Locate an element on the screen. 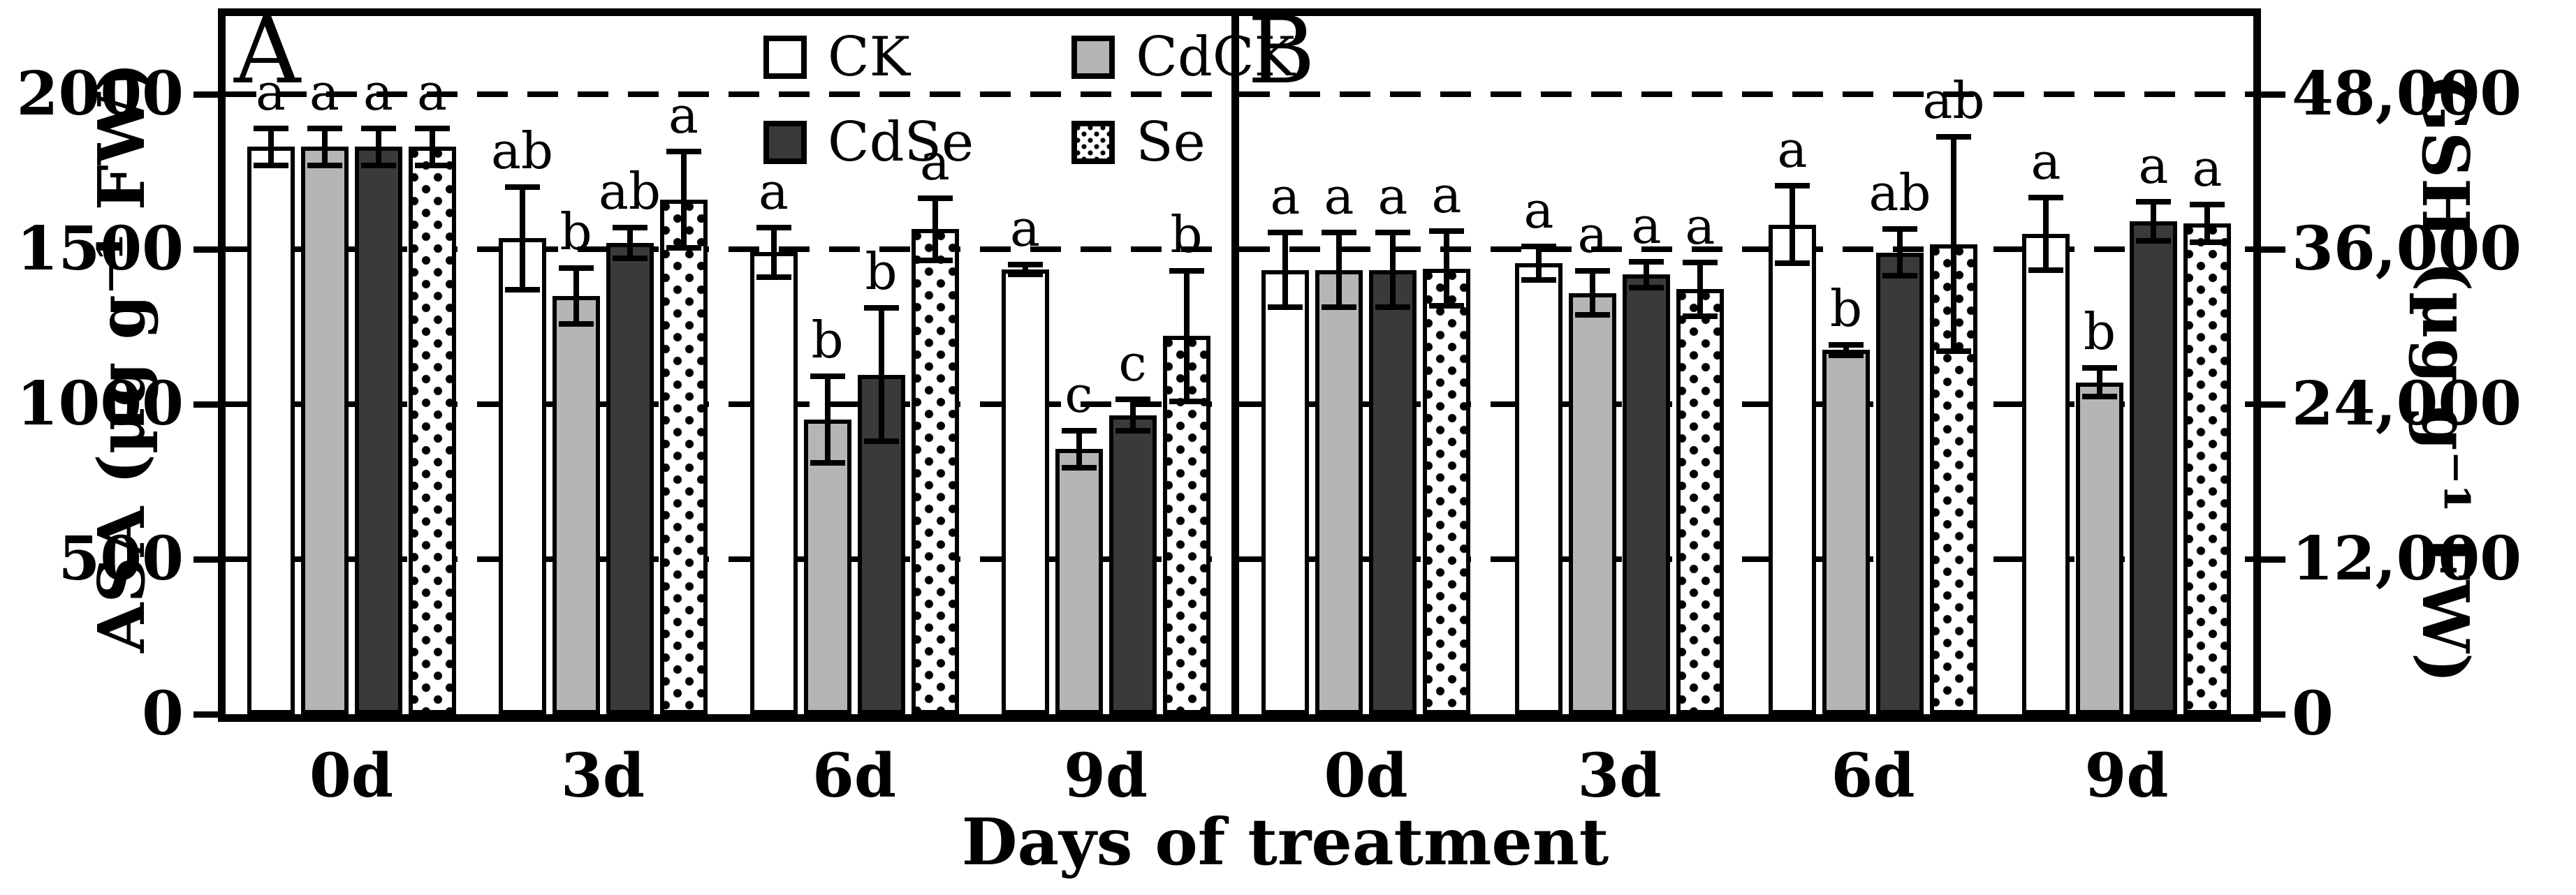 This screenshot has height=895, width=2576. x-tick-label-9d-panel-B: 9d is located at coordinates (2126, 776).